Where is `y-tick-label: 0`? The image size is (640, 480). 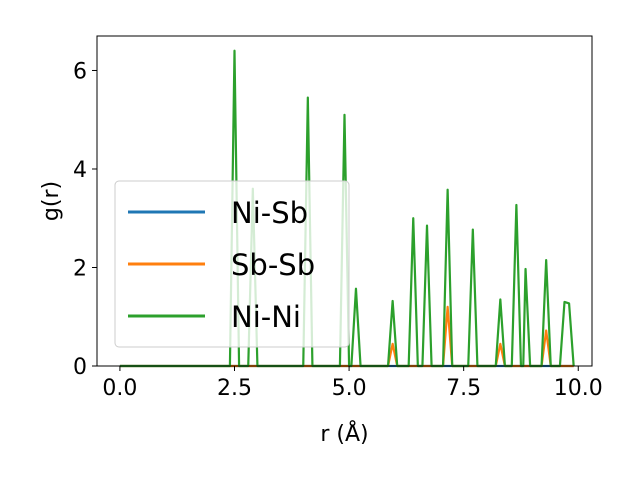 y-tick-label: 0 is located at coordinates (80, 367).